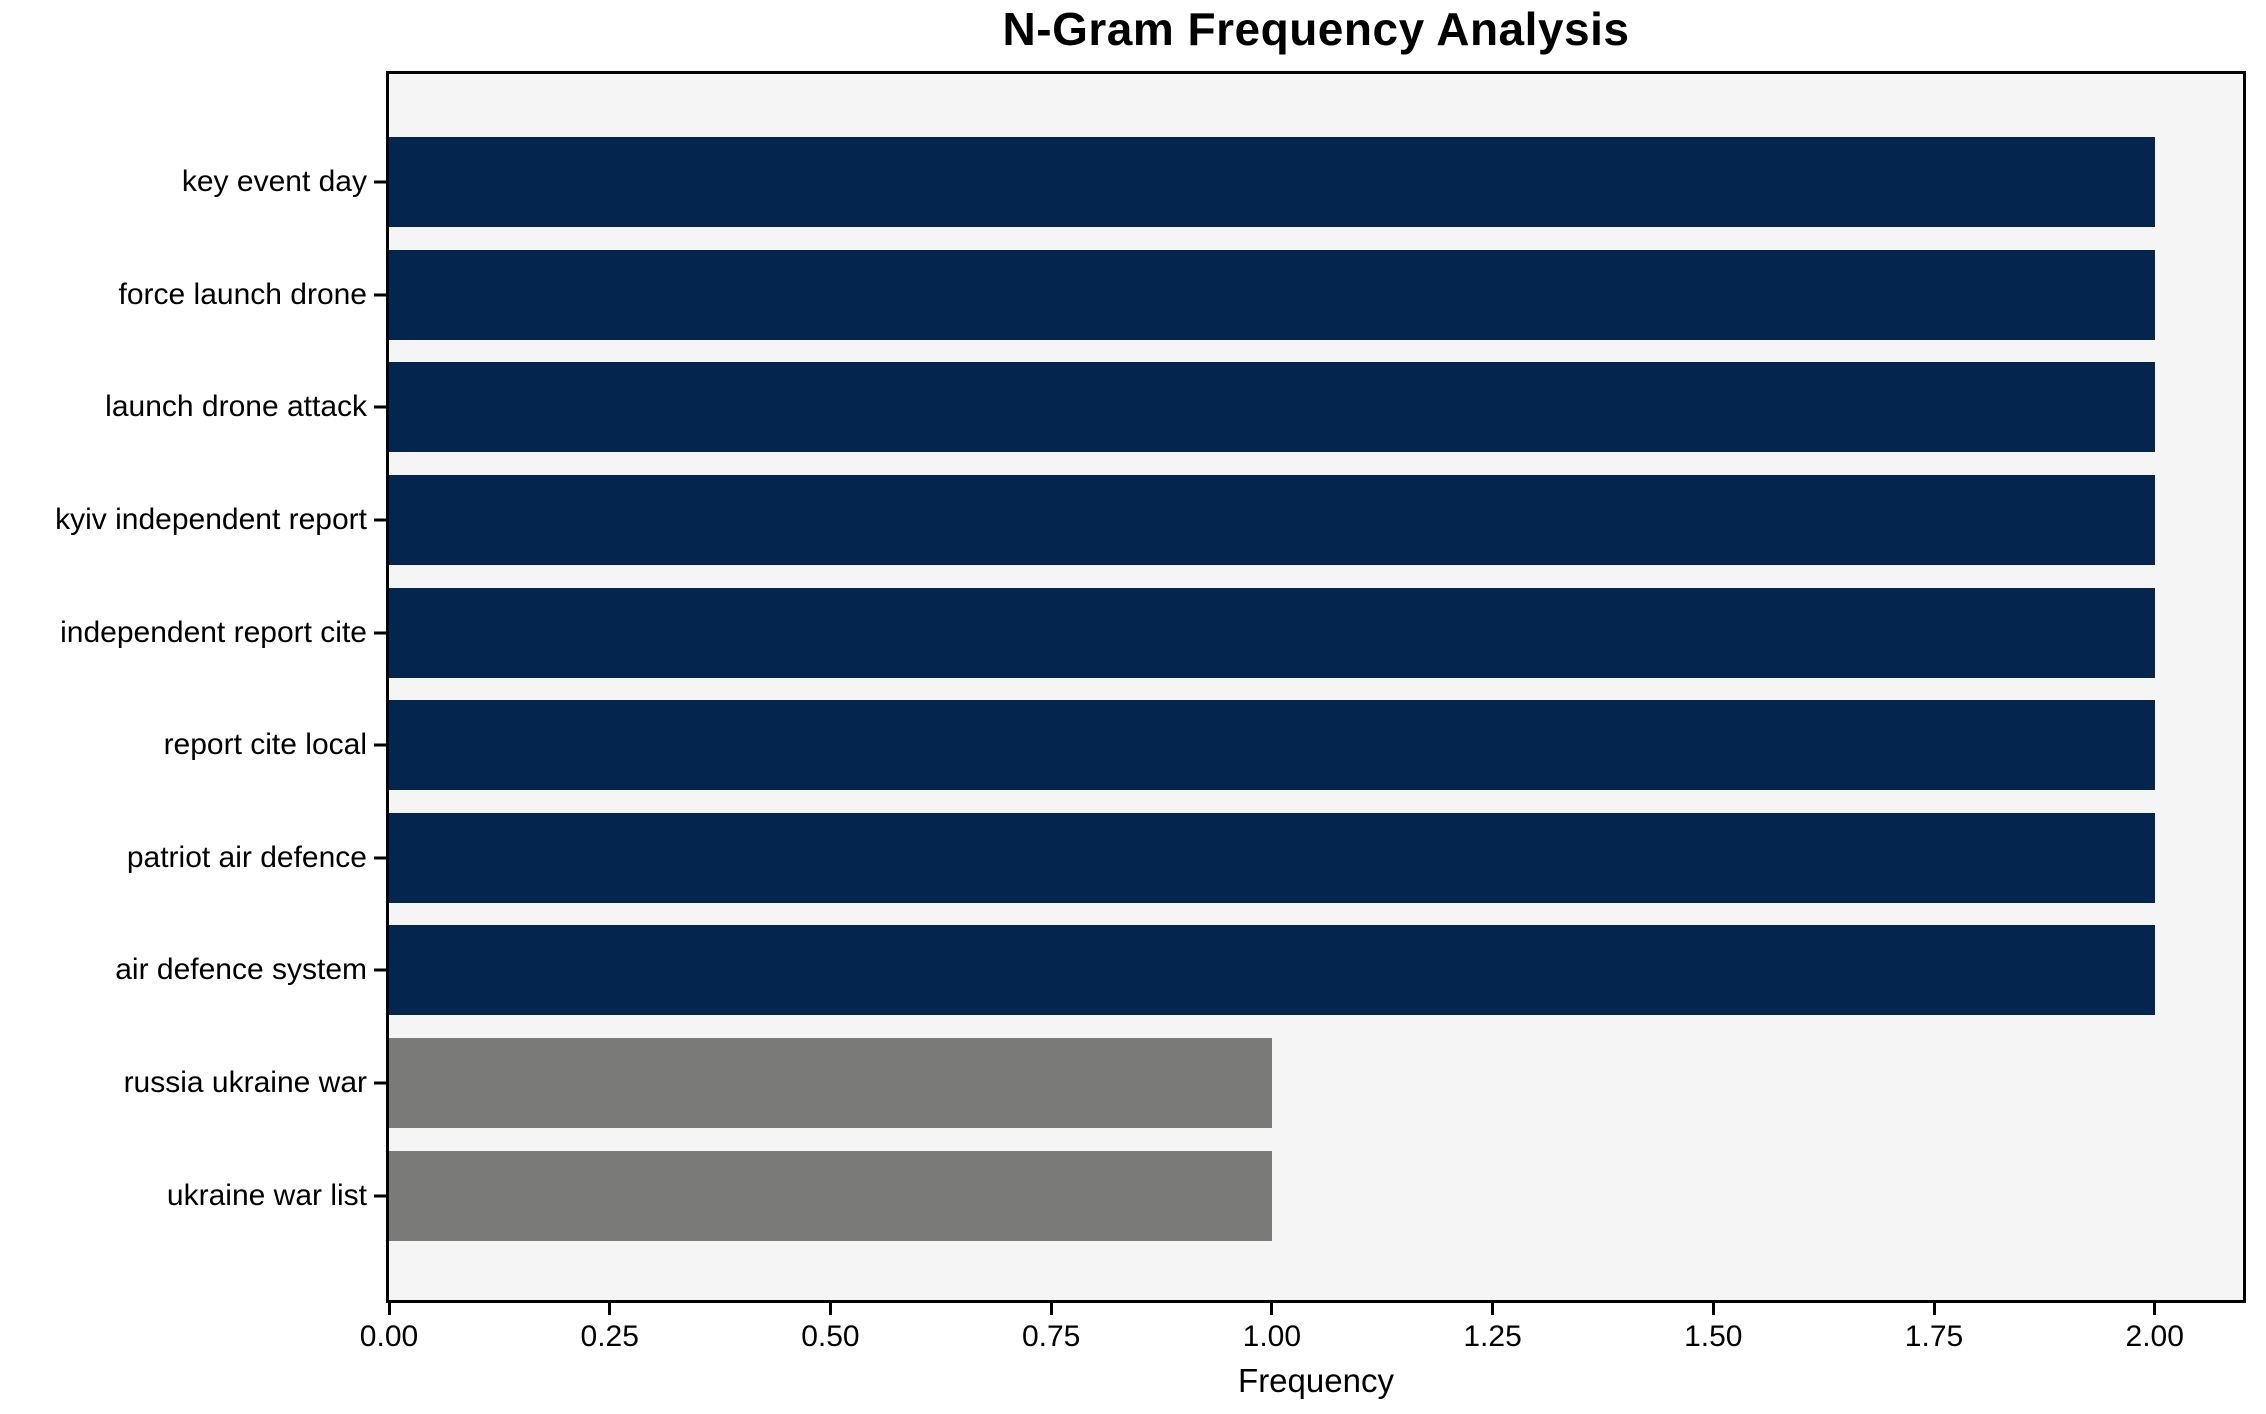 The height and width of the screenshot is (1414, 2266). What do you see at coordinates (241, 970) in the screenshot?
I see `y-tick-label: air defence system` at bounding box center [241, 970].